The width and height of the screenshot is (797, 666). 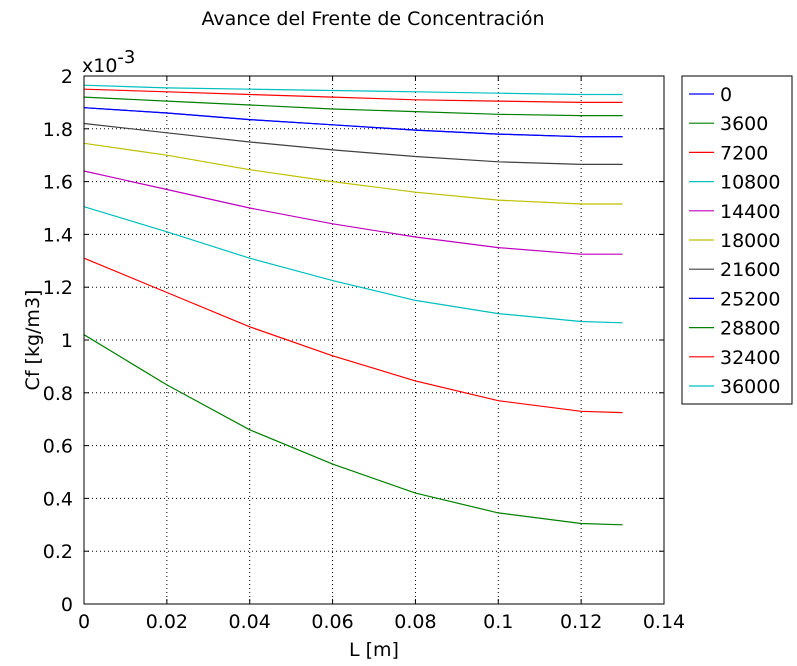 What do you see at coordinates (58, 394) in the screenshot?
I see `y-tick-label: 0.8` at bounding box center [58, 394].